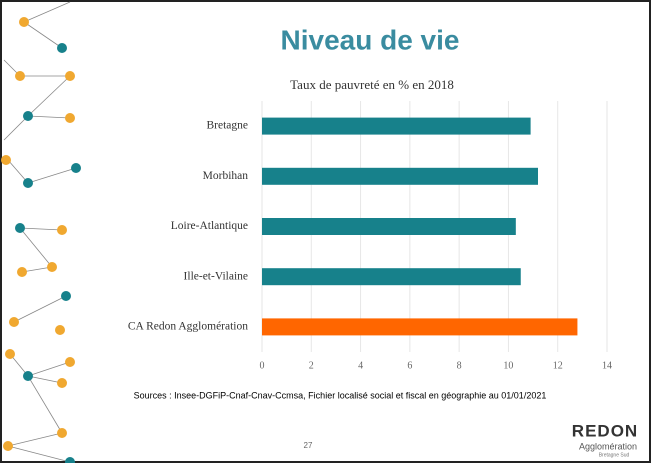 The image size is (651, 463). Describe the element at coordinates (508, 365) in the screenshot. I see `x-tick-label: 10` at that location.